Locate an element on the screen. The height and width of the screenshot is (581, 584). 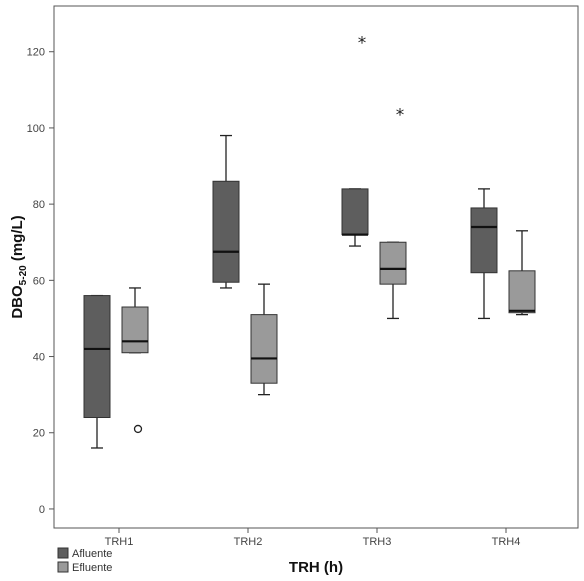
y-tick-label: 60 is located at coordinates (39, 281).